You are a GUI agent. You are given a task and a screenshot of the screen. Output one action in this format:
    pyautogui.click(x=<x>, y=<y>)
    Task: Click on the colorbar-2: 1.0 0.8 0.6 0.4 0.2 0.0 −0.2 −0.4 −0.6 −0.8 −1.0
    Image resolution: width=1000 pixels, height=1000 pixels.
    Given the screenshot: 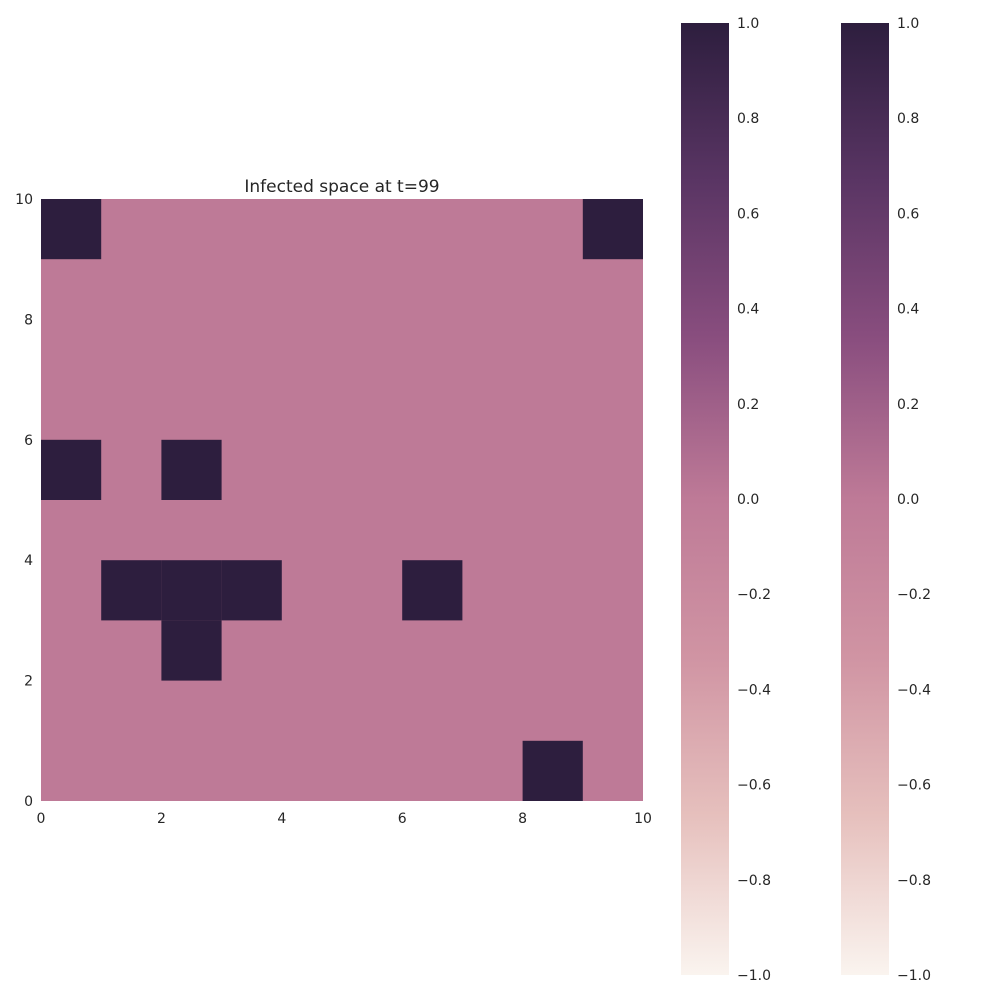 What is the action you would take?
    pyautogui.click(x=886, y=500)
    